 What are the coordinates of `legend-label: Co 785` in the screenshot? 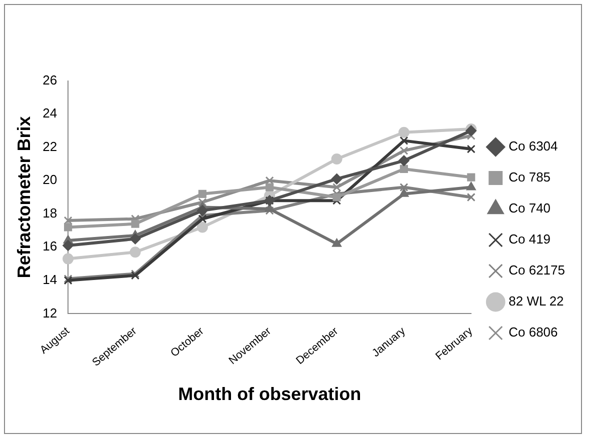 It's located at (529, 177).